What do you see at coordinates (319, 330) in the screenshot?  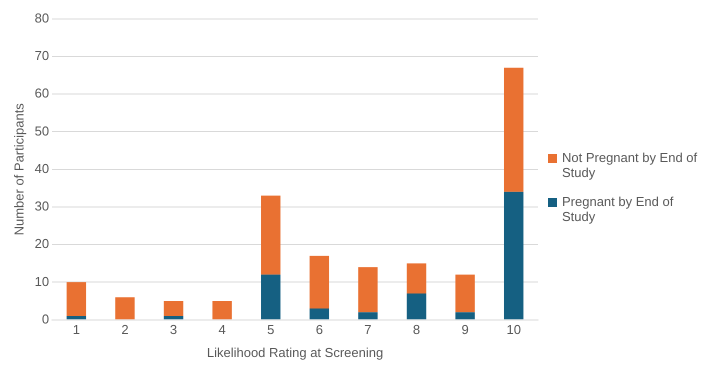 I see `x-tick-label: 6` at bounding box center [319, 330].